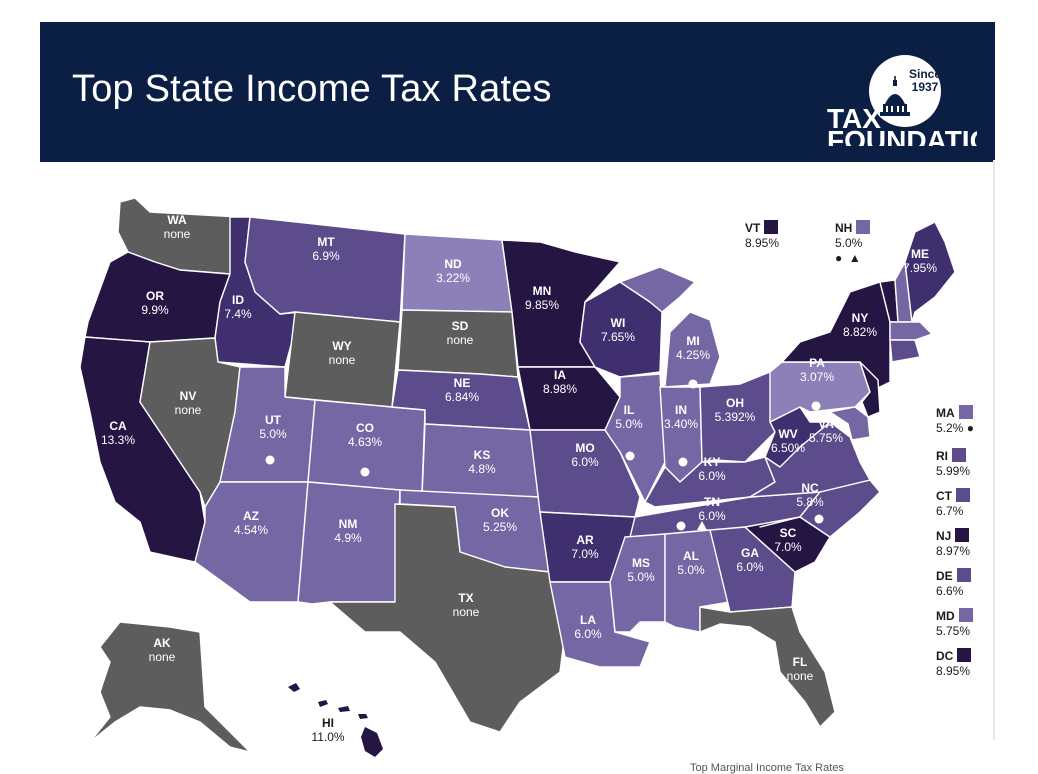  What do you see at coordinates (365, 435) in the screenshot?
I see `label-CO: CO 4.63%` at bounding box center [365, 435].